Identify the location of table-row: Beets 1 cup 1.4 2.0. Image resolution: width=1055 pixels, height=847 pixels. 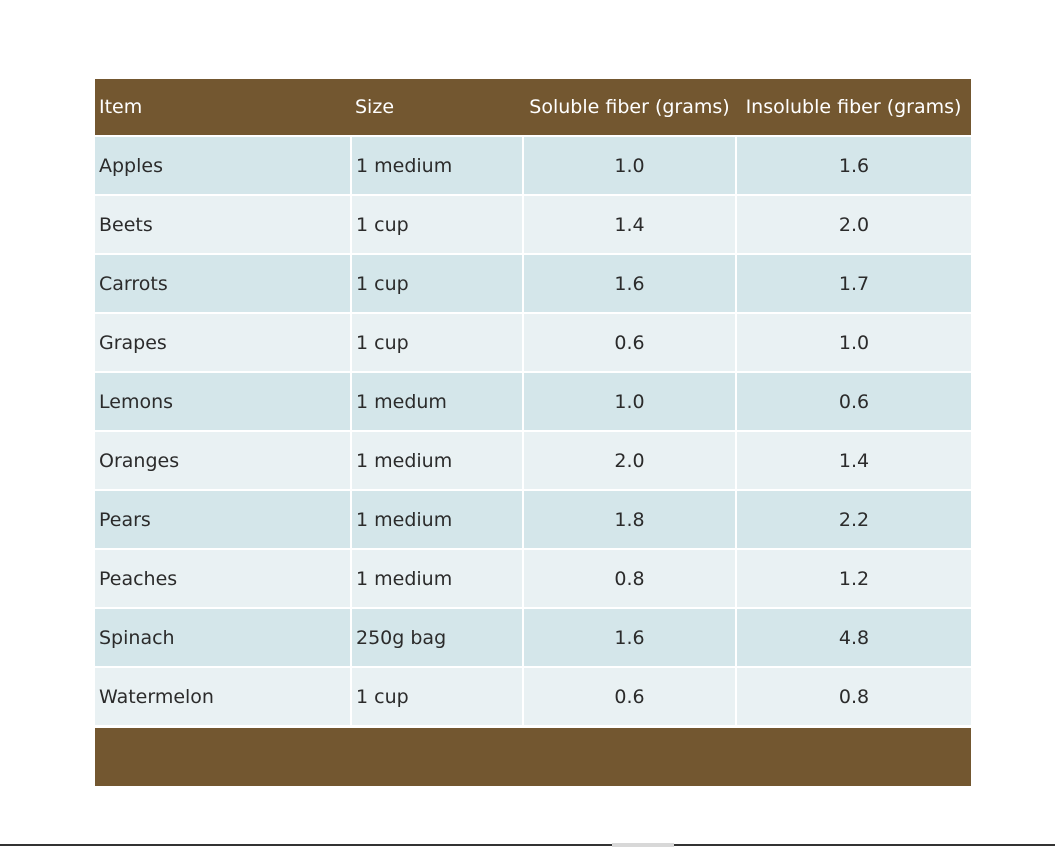
(533, 224).